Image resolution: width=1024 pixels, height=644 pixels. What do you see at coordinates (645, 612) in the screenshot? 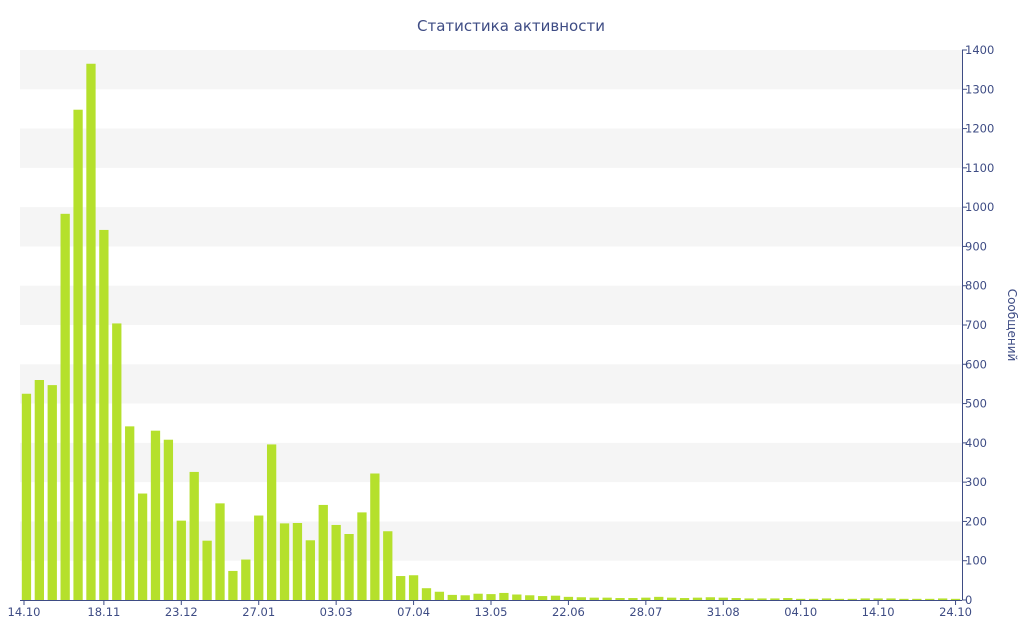
I see `x-tick-label: 28.07` at bounding box center [645, 612].